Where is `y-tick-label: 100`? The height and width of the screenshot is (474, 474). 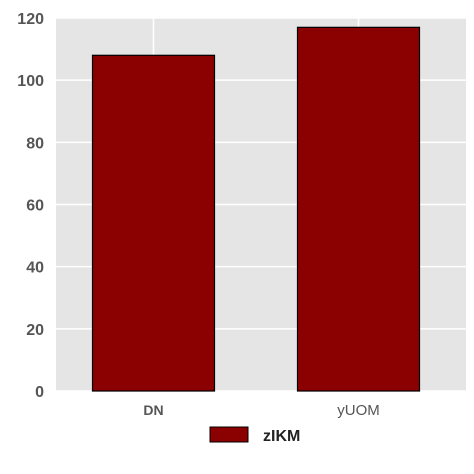
y-tick-label: 100 is located at coordinates (30, 81).